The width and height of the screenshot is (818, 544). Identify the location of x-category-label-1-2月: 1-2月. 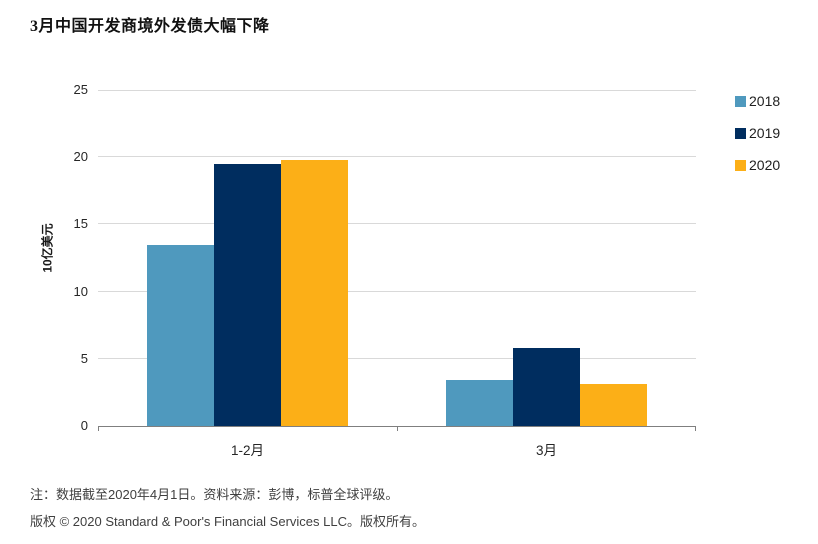
(247, 450).